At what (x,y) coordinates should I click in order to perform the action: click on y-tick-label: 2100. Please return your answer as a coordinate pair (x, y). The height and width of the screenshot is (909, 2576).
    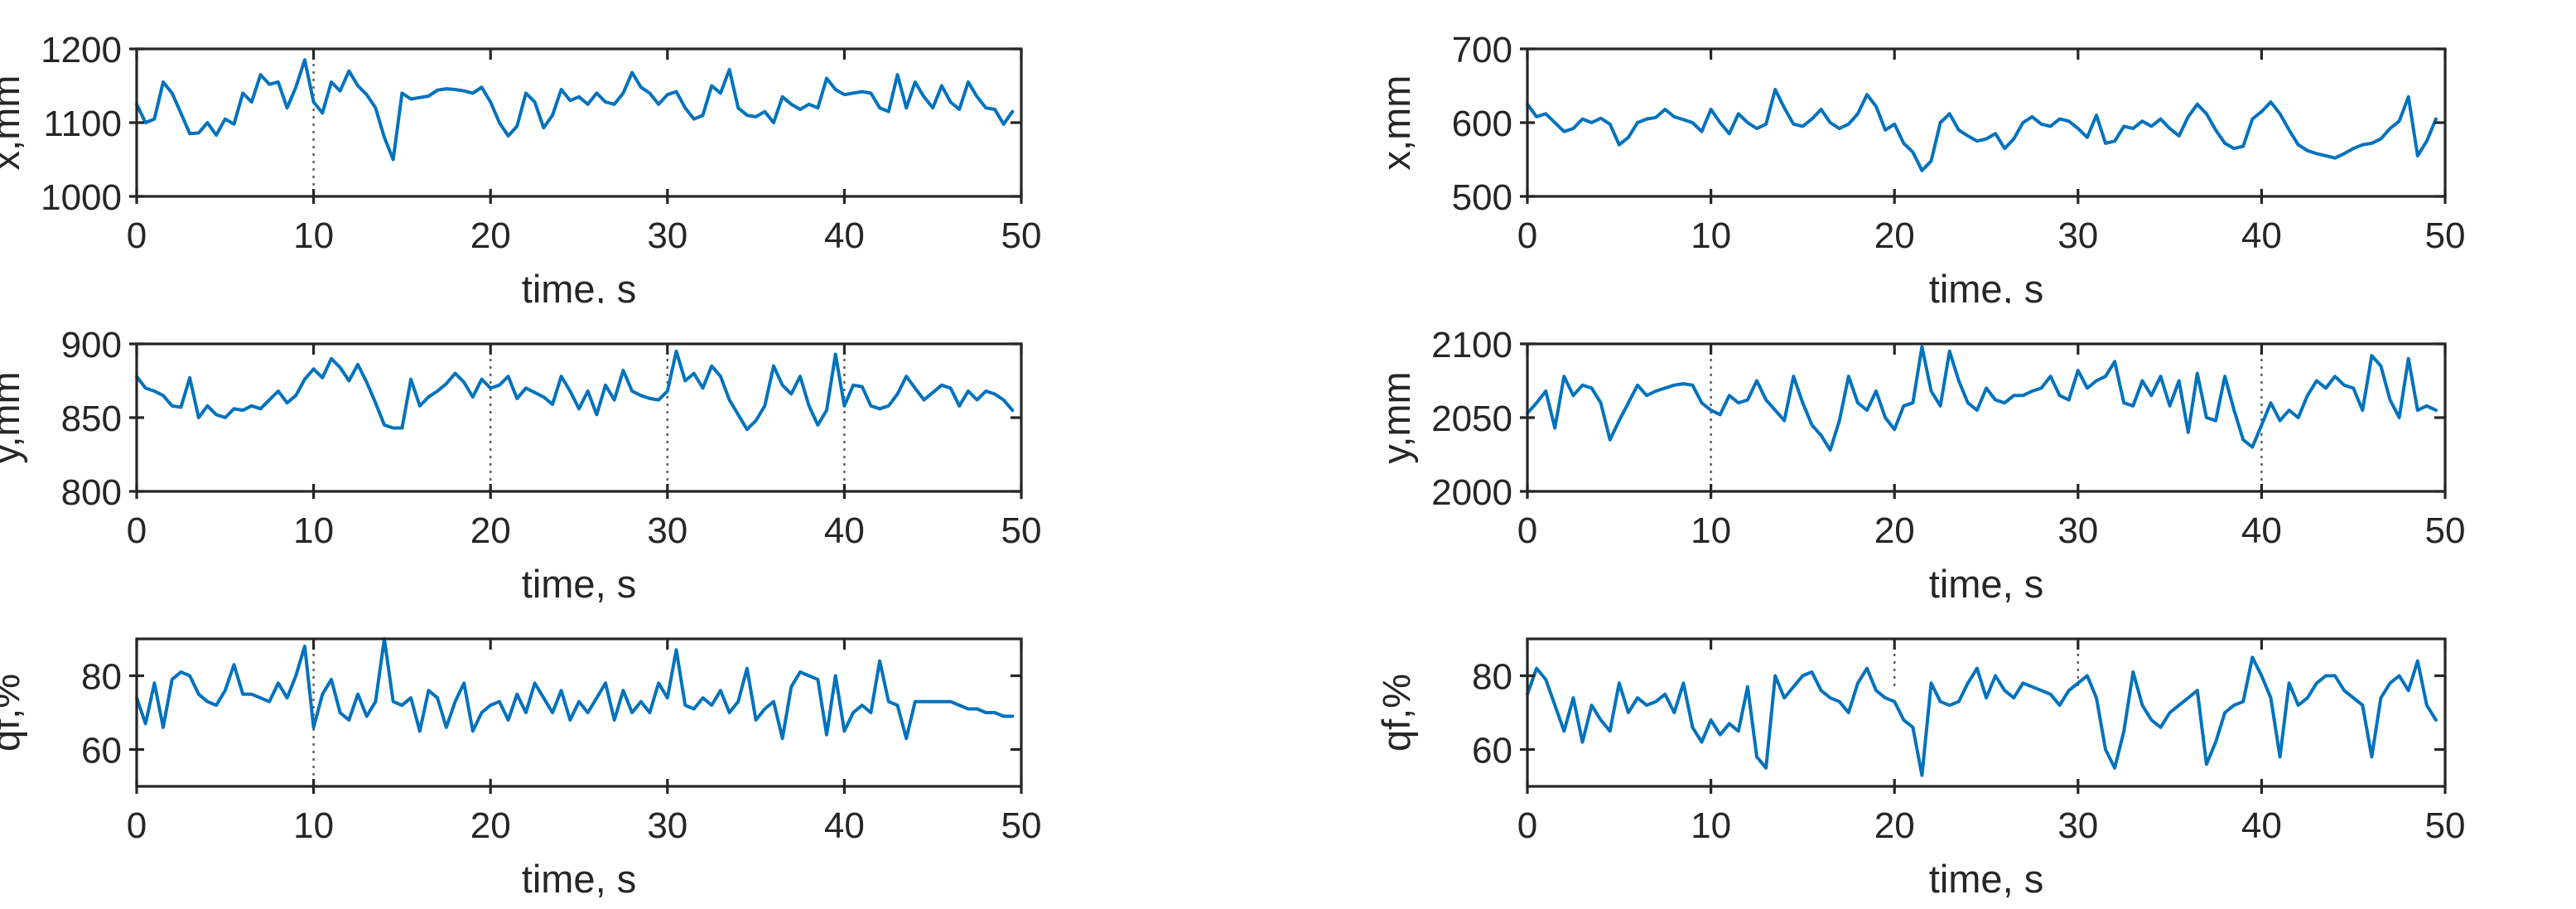
    Looking at the image, I should click on (1471, 345).